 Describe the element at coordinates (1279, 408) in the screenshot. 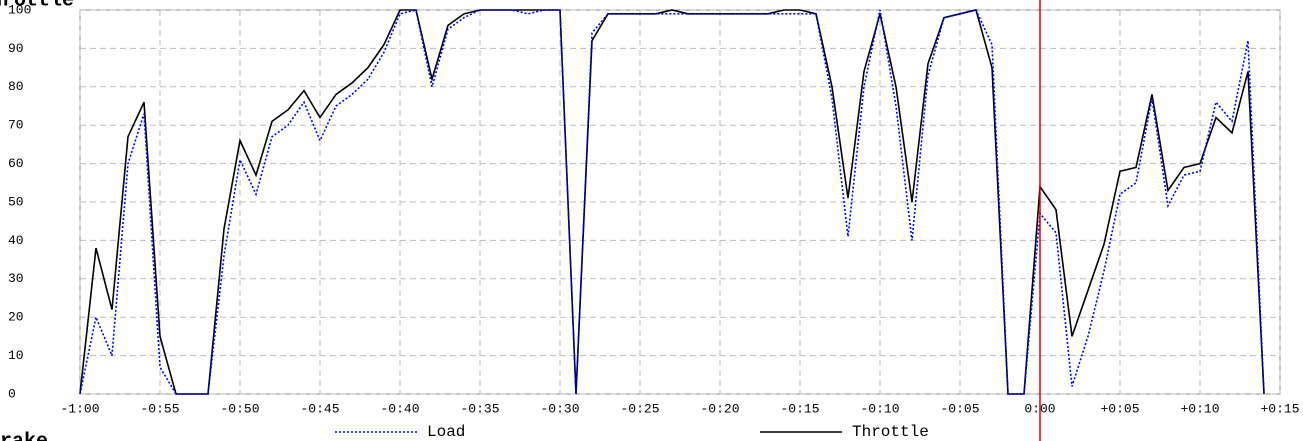

I see `x-tick-label: +0:15` at that location.